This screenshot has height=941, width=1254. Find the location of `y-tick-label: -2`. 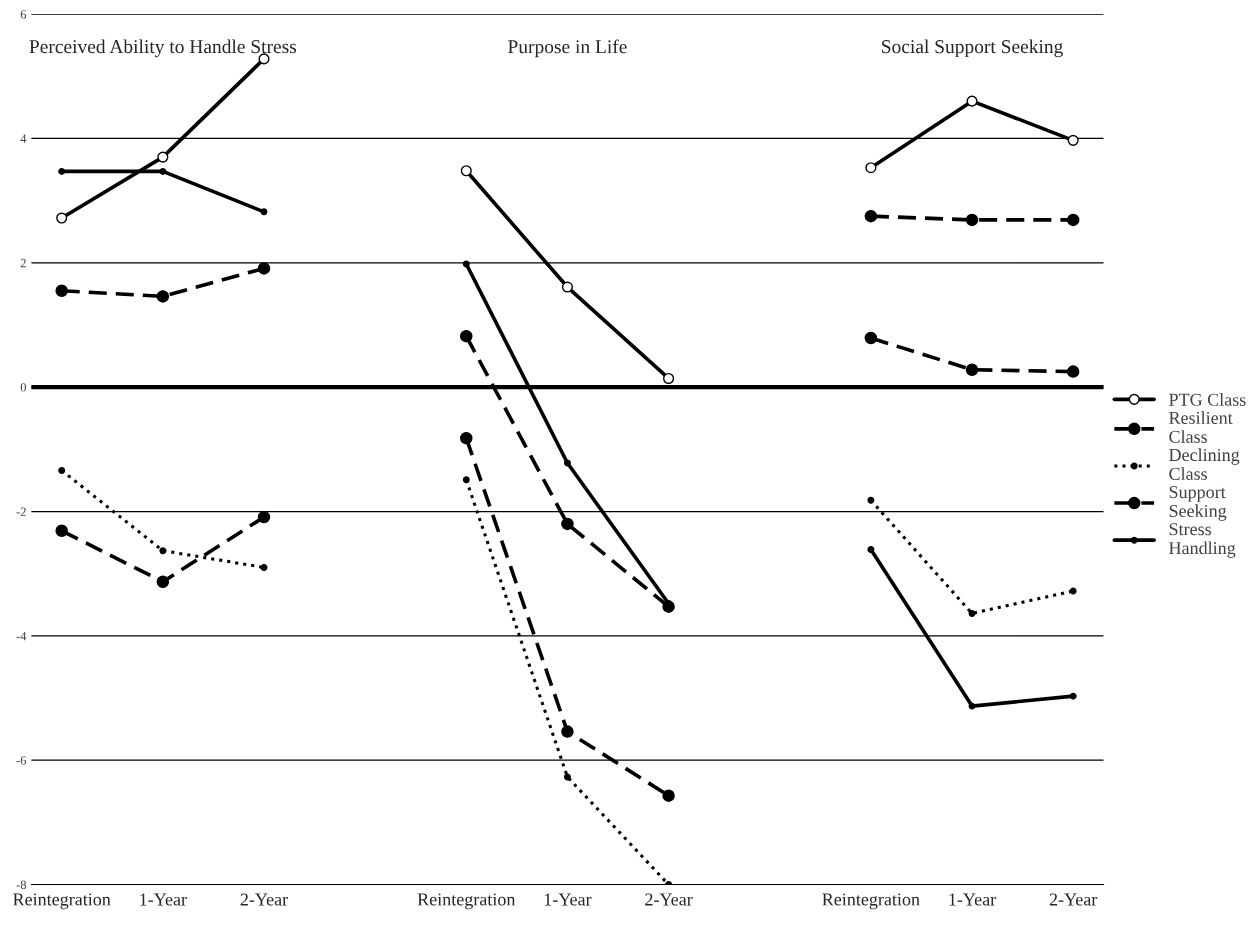

y-tick-label: -2 is located at coordinates (21, 511).